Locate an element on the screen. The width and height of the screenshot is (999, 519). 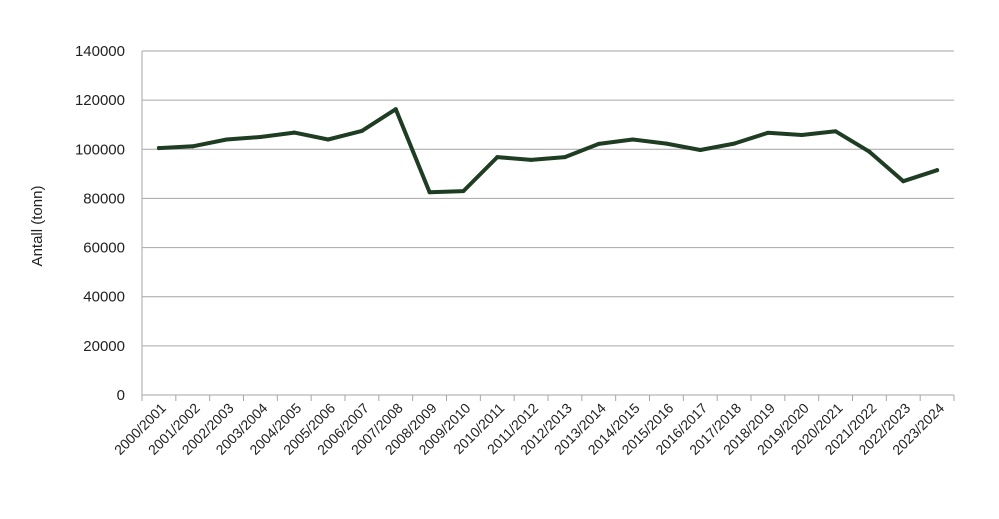
y-tick-label: 100000 is located at coordinates (100, 149).